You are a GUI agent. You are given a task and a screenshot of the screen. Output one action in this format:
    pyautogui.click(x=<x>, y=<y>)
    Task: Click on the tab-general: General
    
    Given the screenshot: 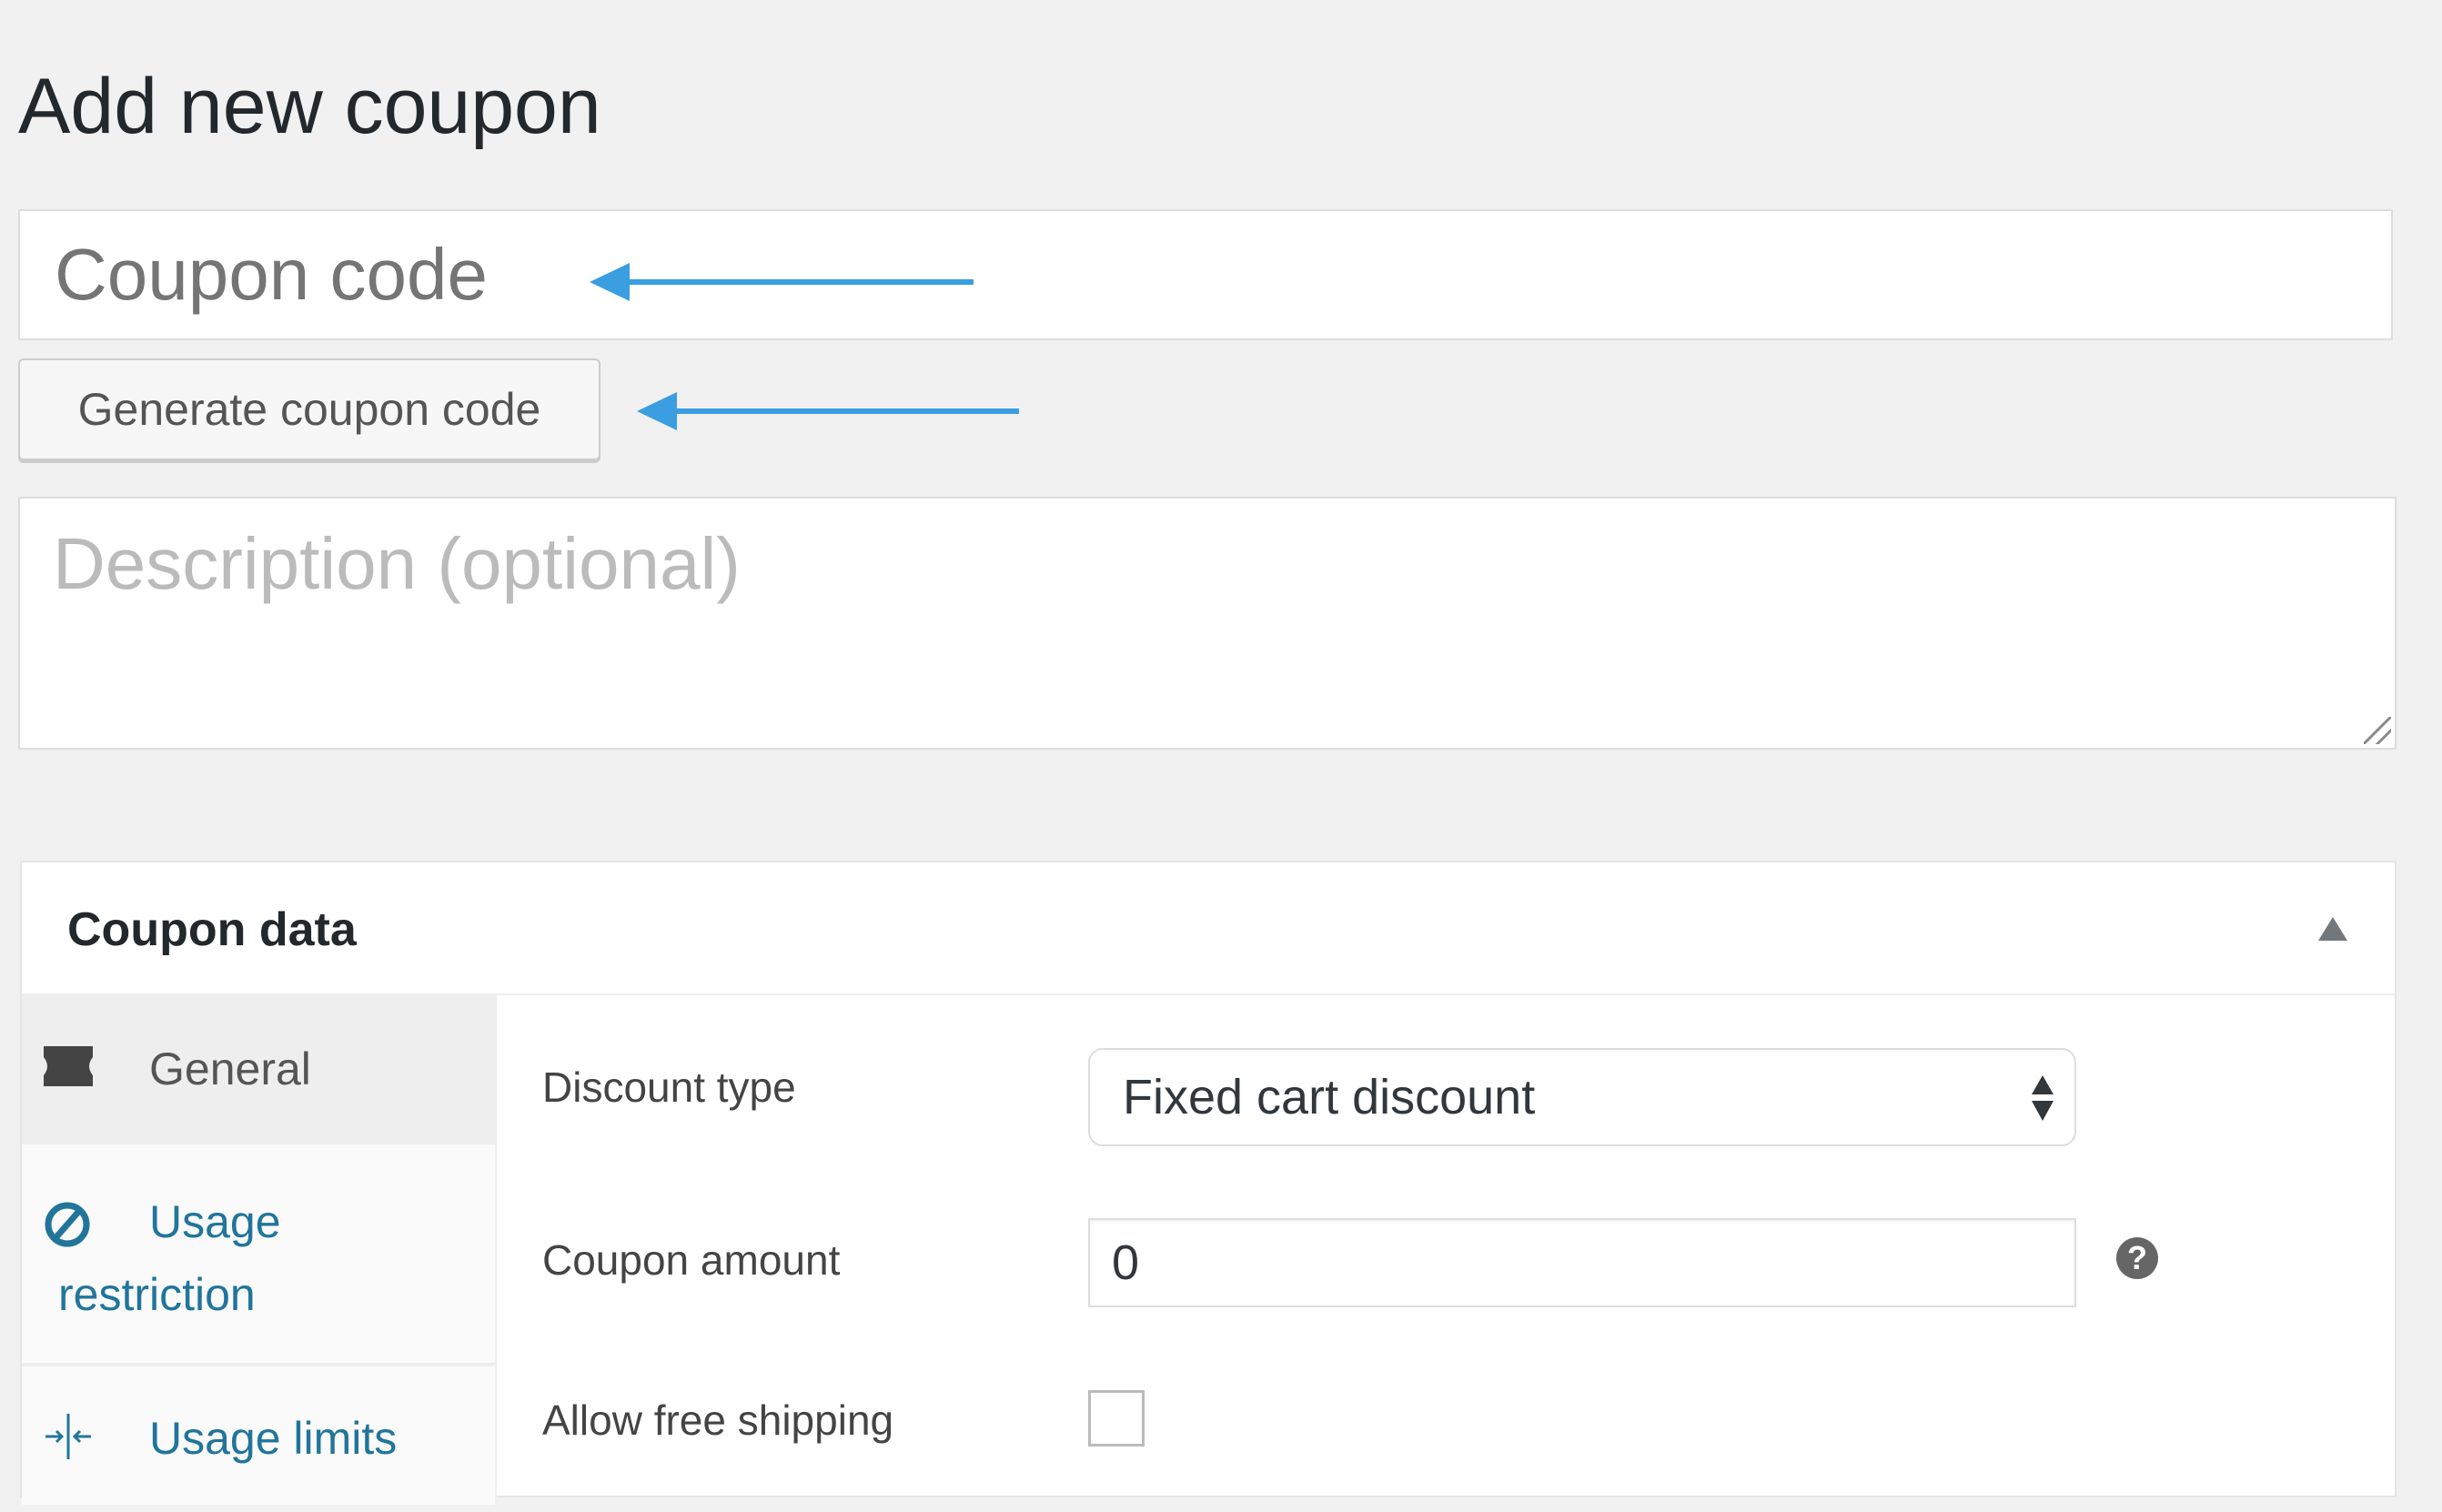 What is the action you would take?
    pyautogui.click(x=258, y=1070)
    